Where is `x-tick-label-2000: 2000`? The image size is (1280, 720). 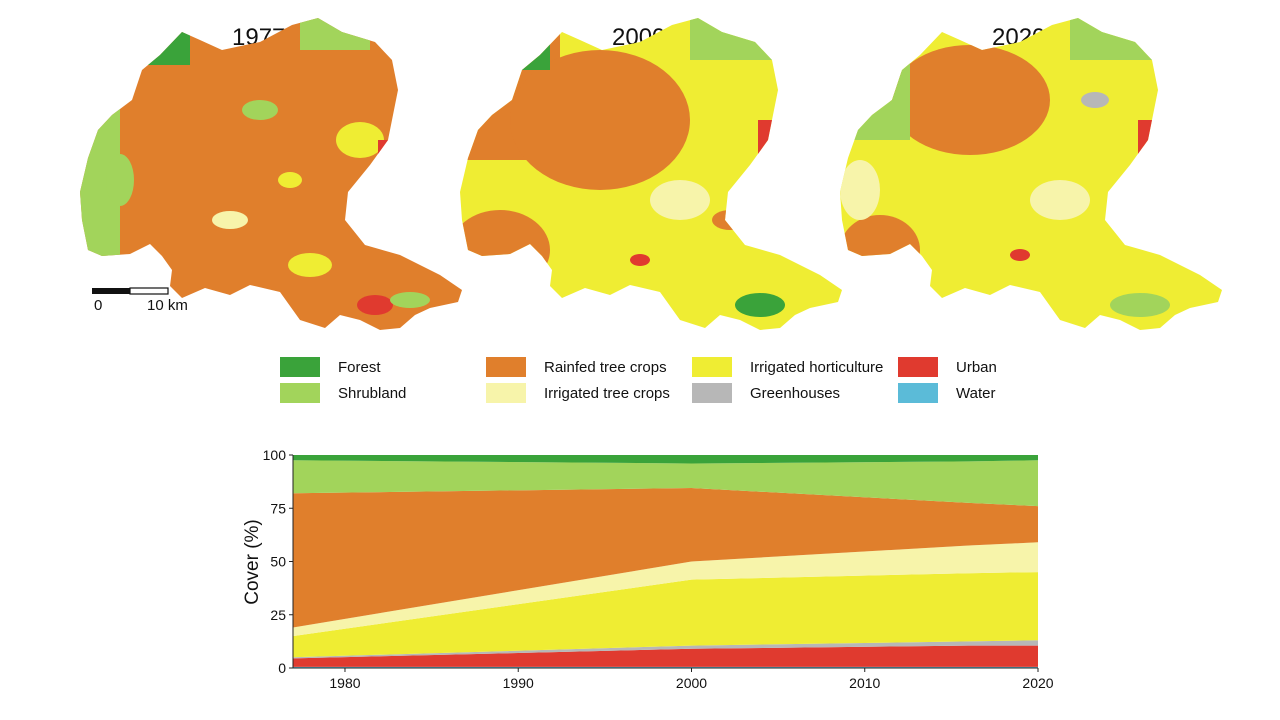 x-tick-label-2000: 2000 is located at coordinates (691, 683).